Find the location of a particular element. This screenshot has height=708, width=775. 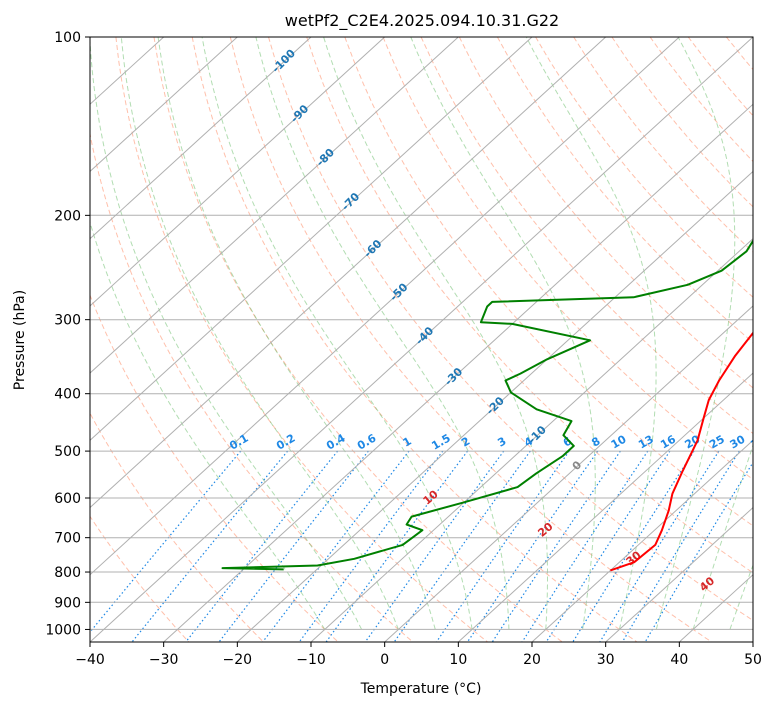

x-axis-title: Temperature (°C) is located at coordinates (421, 689).